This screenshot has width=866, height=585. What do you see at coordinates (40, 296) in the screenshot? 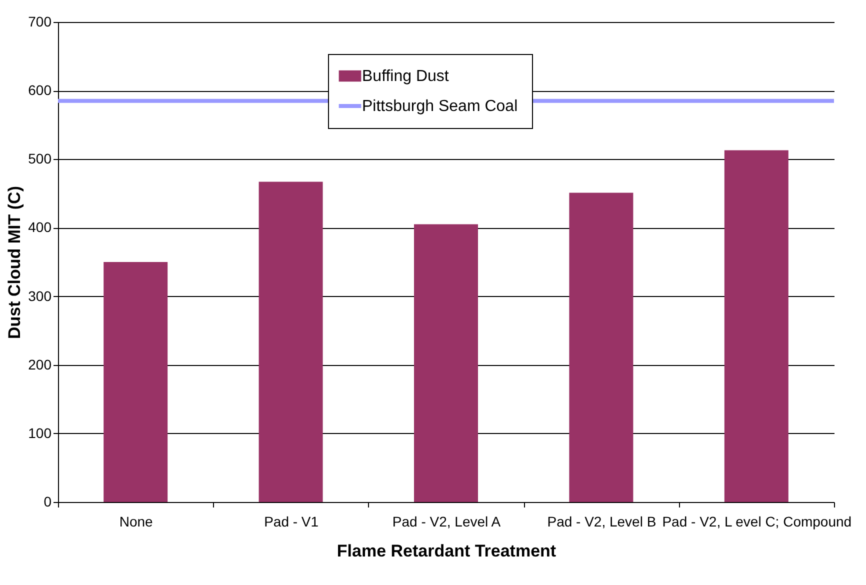
I see `y-tick-label: 300` at bounding box center [40, 296].